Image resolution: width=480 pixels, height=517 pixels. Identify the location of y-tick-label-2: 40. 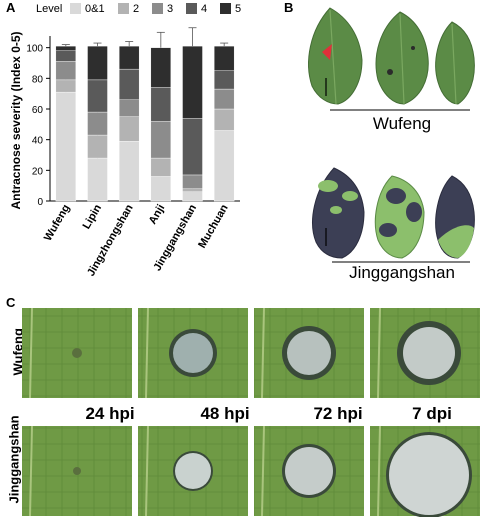
(38, 141).